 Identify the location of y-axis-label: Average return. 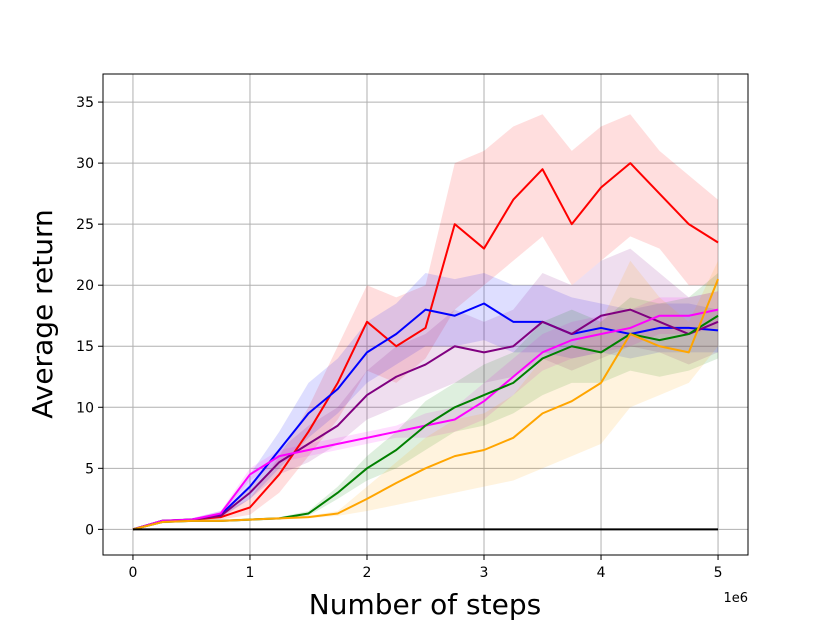
(42, 314).